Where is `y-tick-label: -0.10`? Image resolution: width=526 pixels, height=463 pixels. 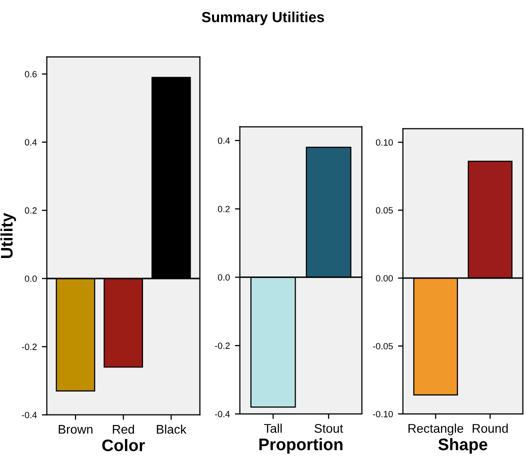
y-tick-label: -0.10 is located at coordinates (383, 414).